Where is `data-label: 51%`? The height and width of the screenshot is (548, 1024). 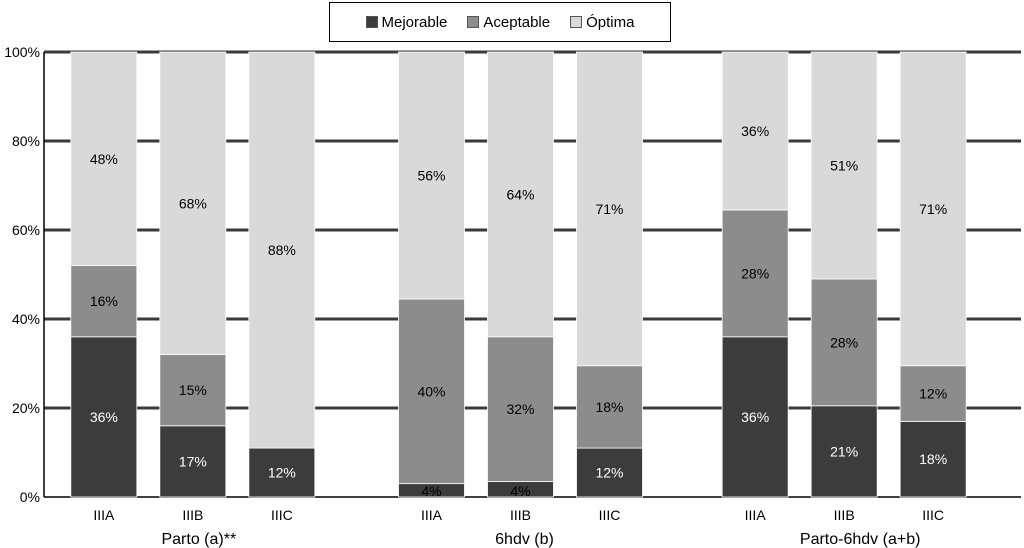 data-label: 51% is located at coordinates (844, 165).